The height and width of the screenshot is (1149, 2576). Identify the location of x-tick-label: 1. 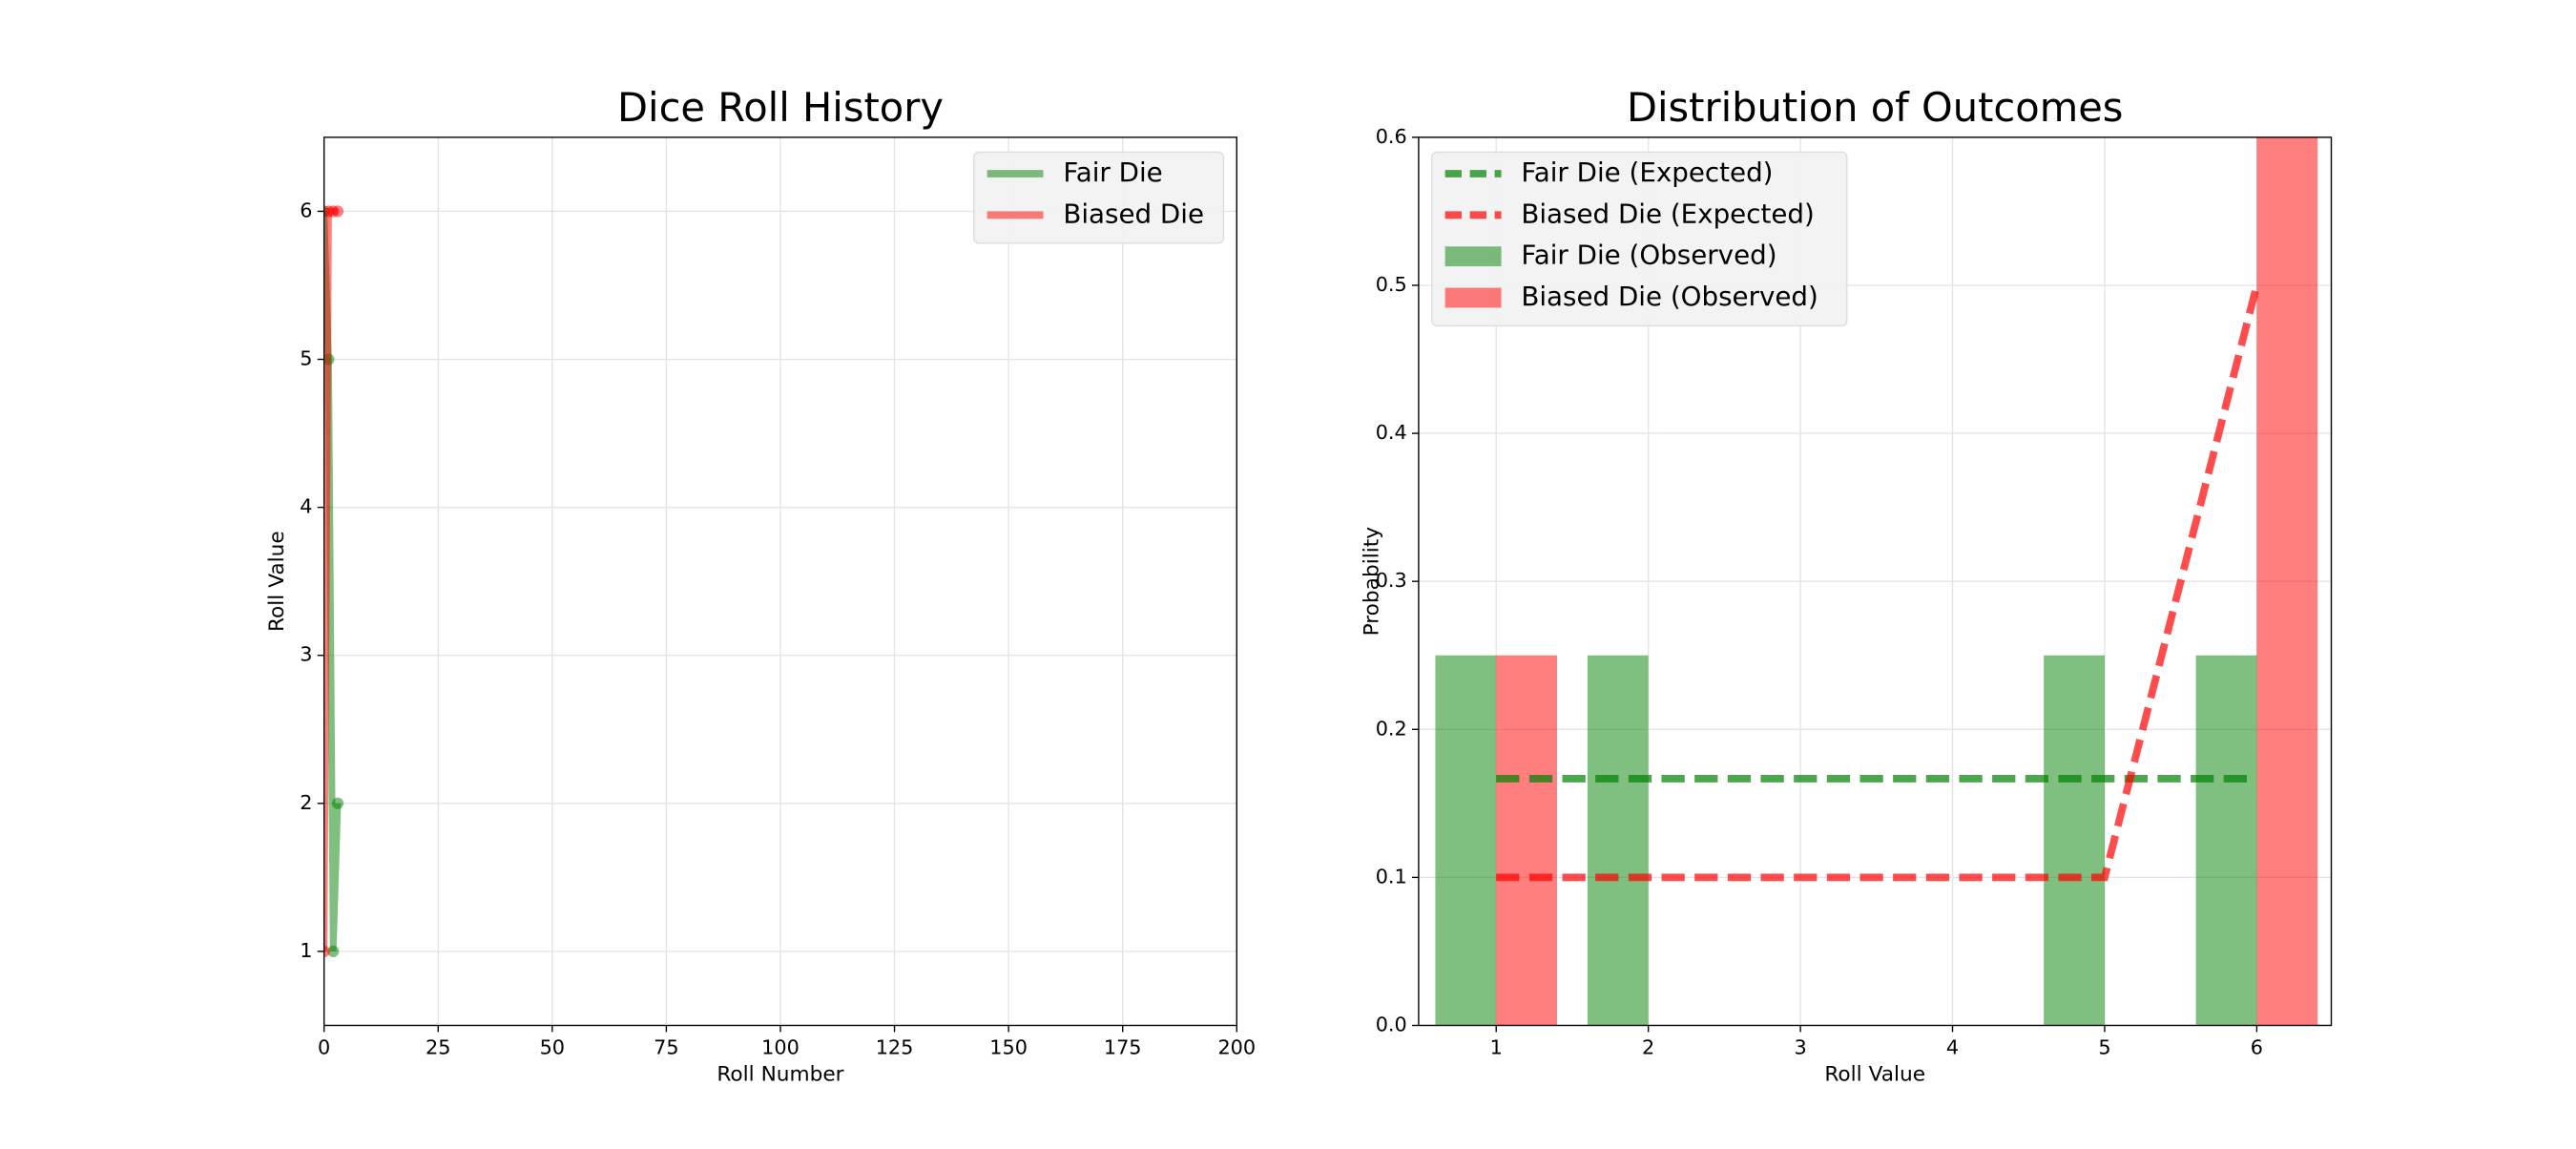
(1496, 1047).